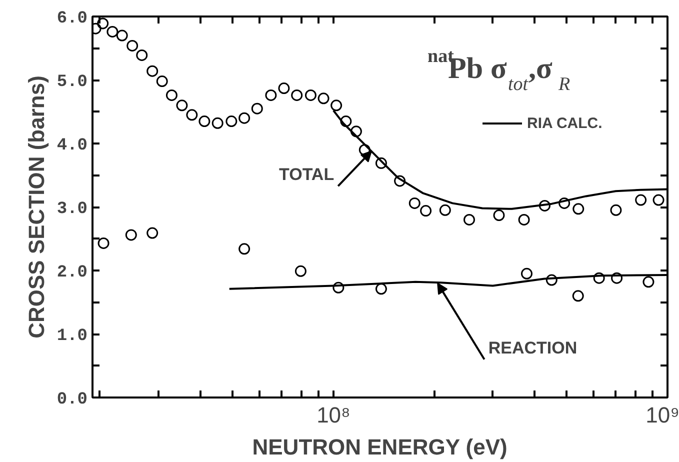  I want to click on x-tick-label: 10⁸, so click(333, 415).